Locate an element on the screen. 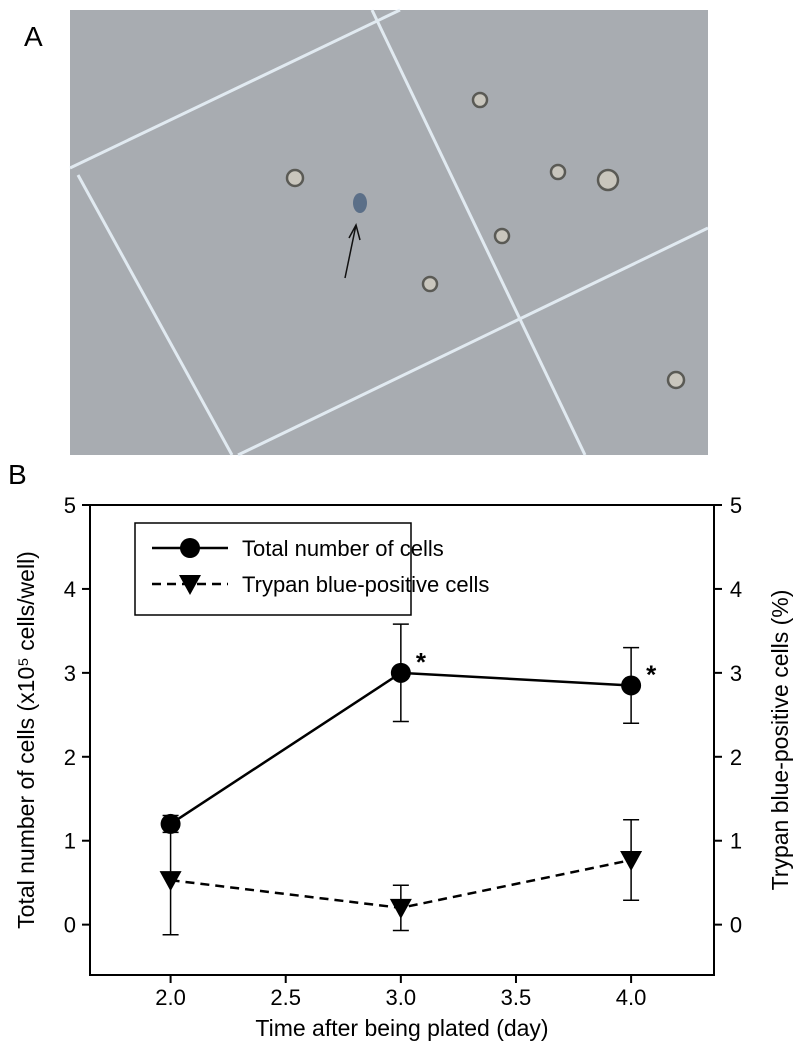 The image size is (807, 1055). y-tick-label: 0 is located at coordinates (70, 925).